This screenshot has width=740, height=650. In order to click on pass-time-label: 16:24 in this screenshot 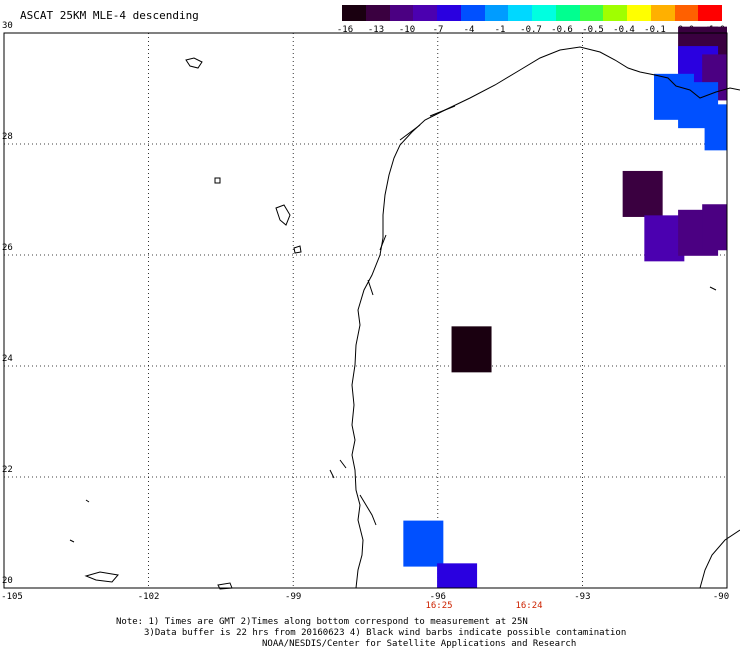, I will do `click(529, 606)`.